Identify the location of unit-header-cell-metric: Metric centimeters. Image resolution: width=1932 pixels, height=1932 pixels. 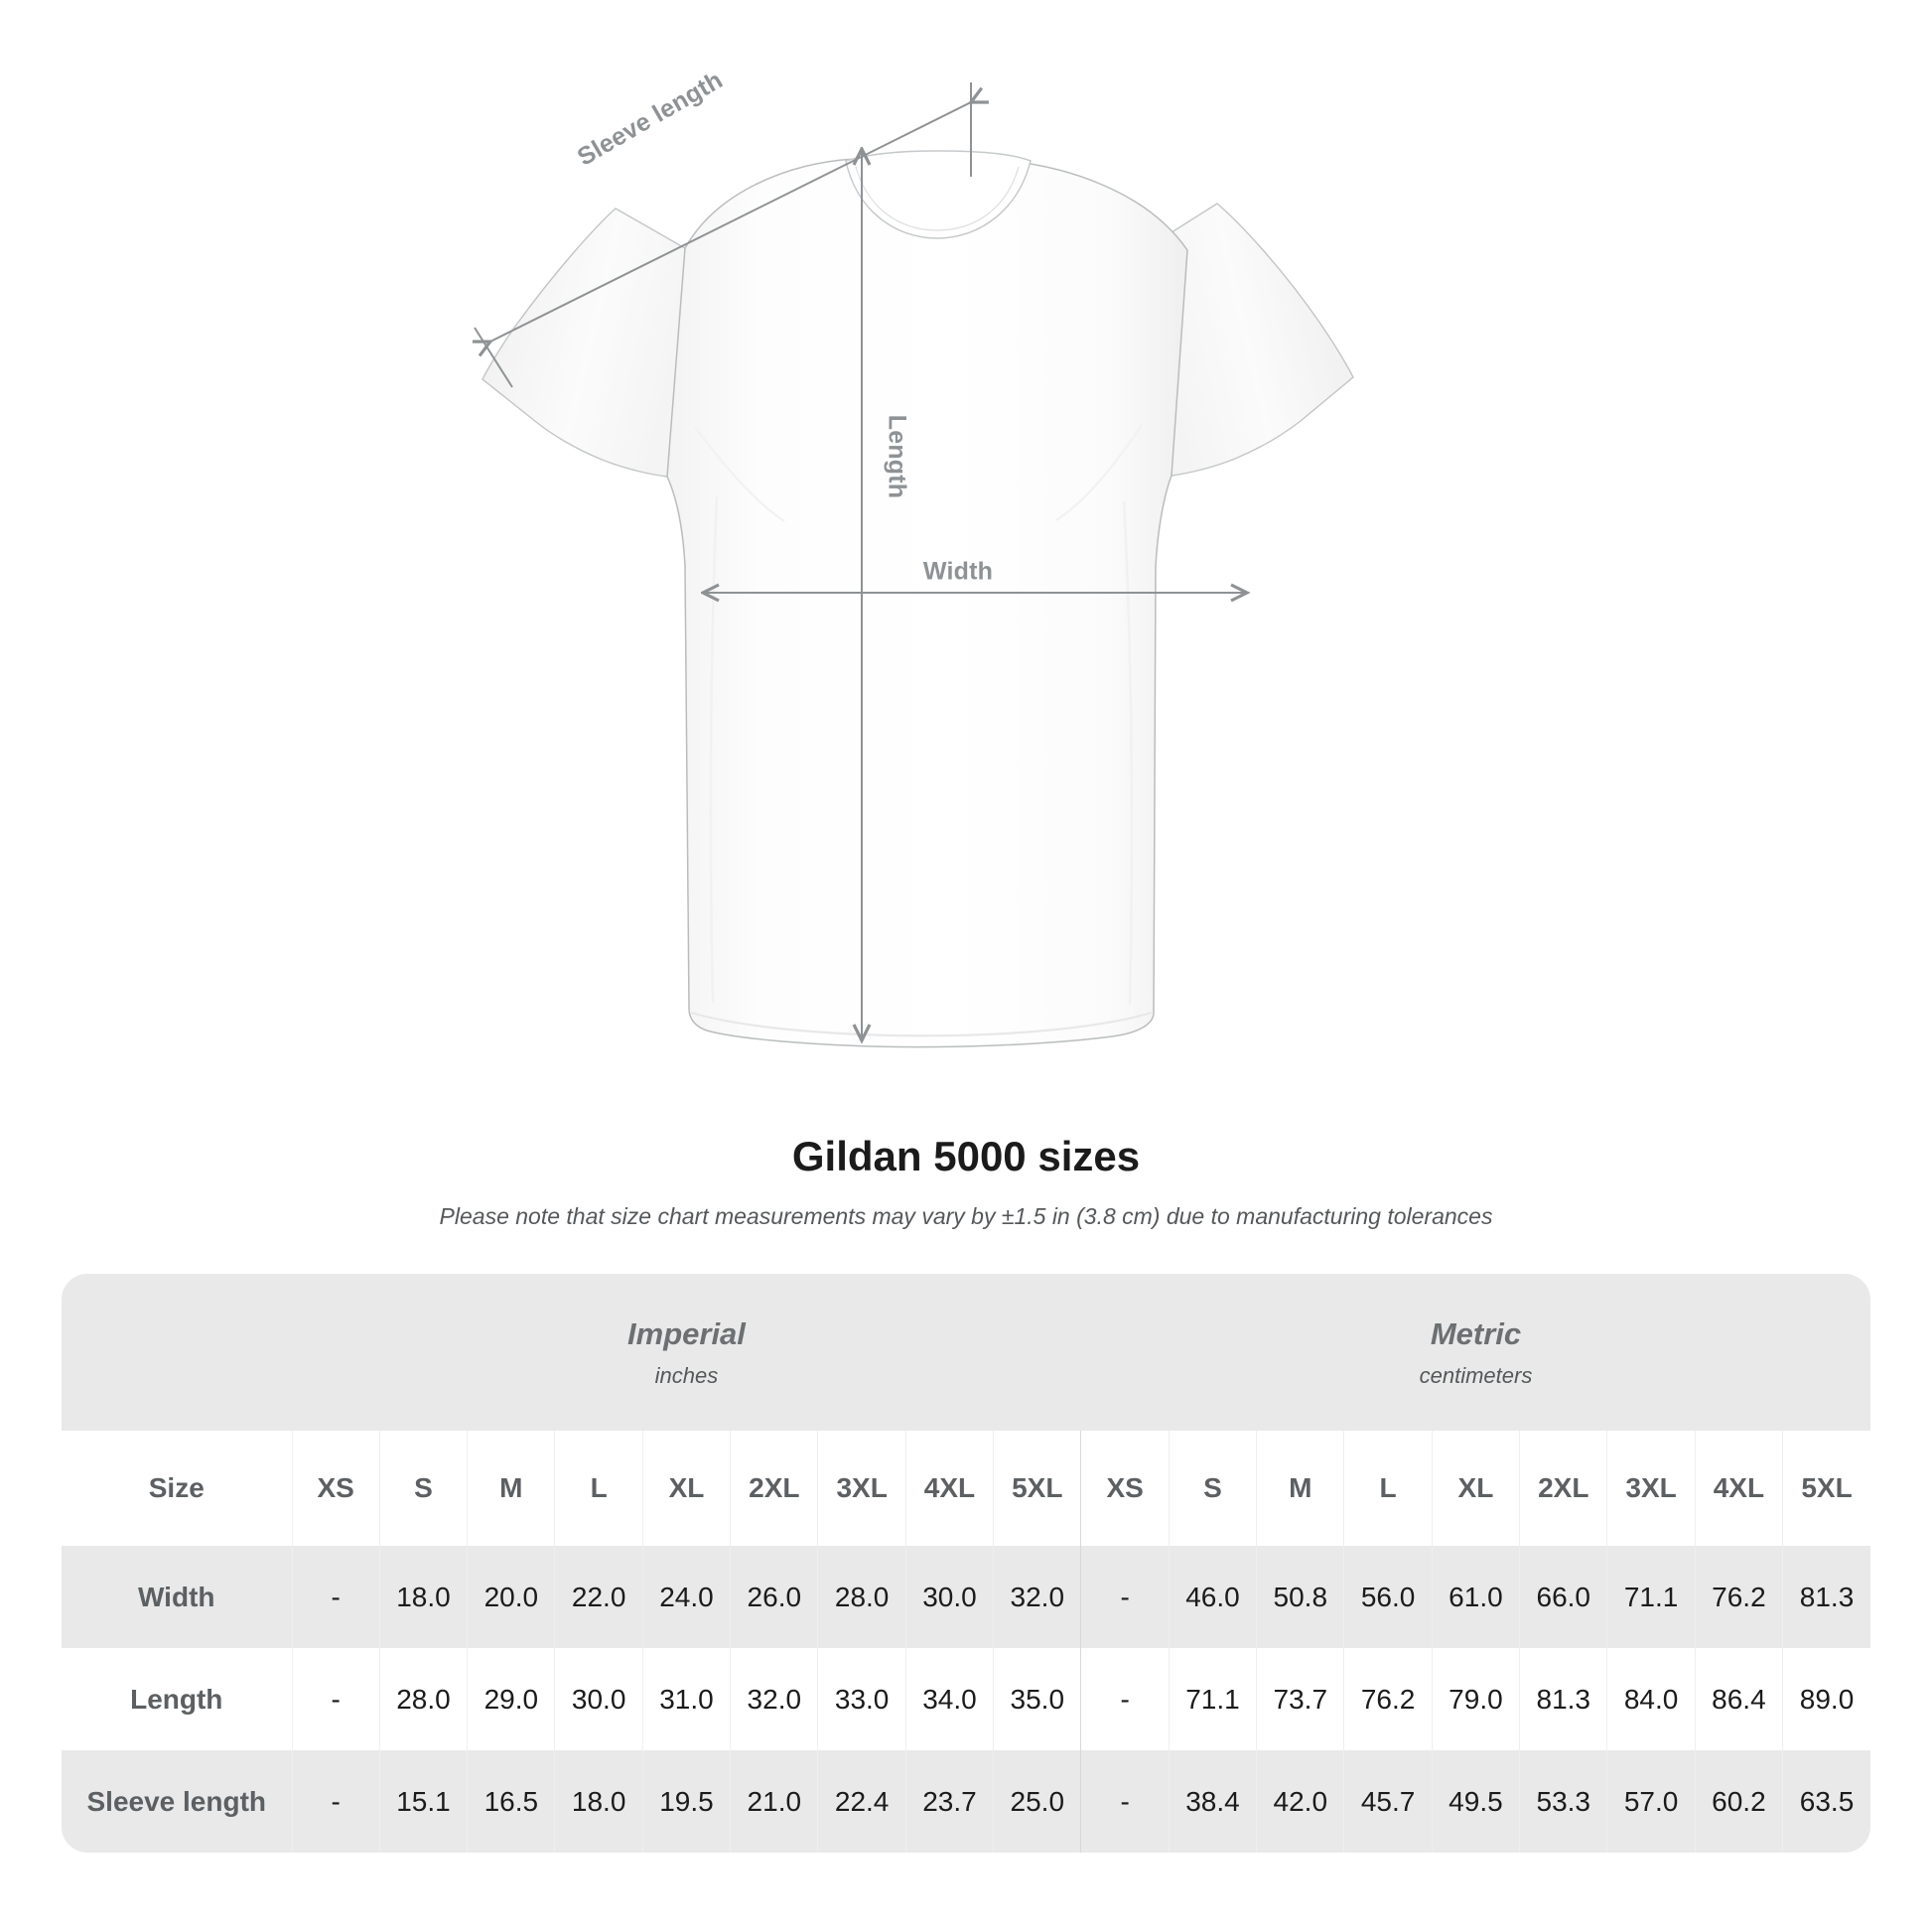
(1475, 1353).